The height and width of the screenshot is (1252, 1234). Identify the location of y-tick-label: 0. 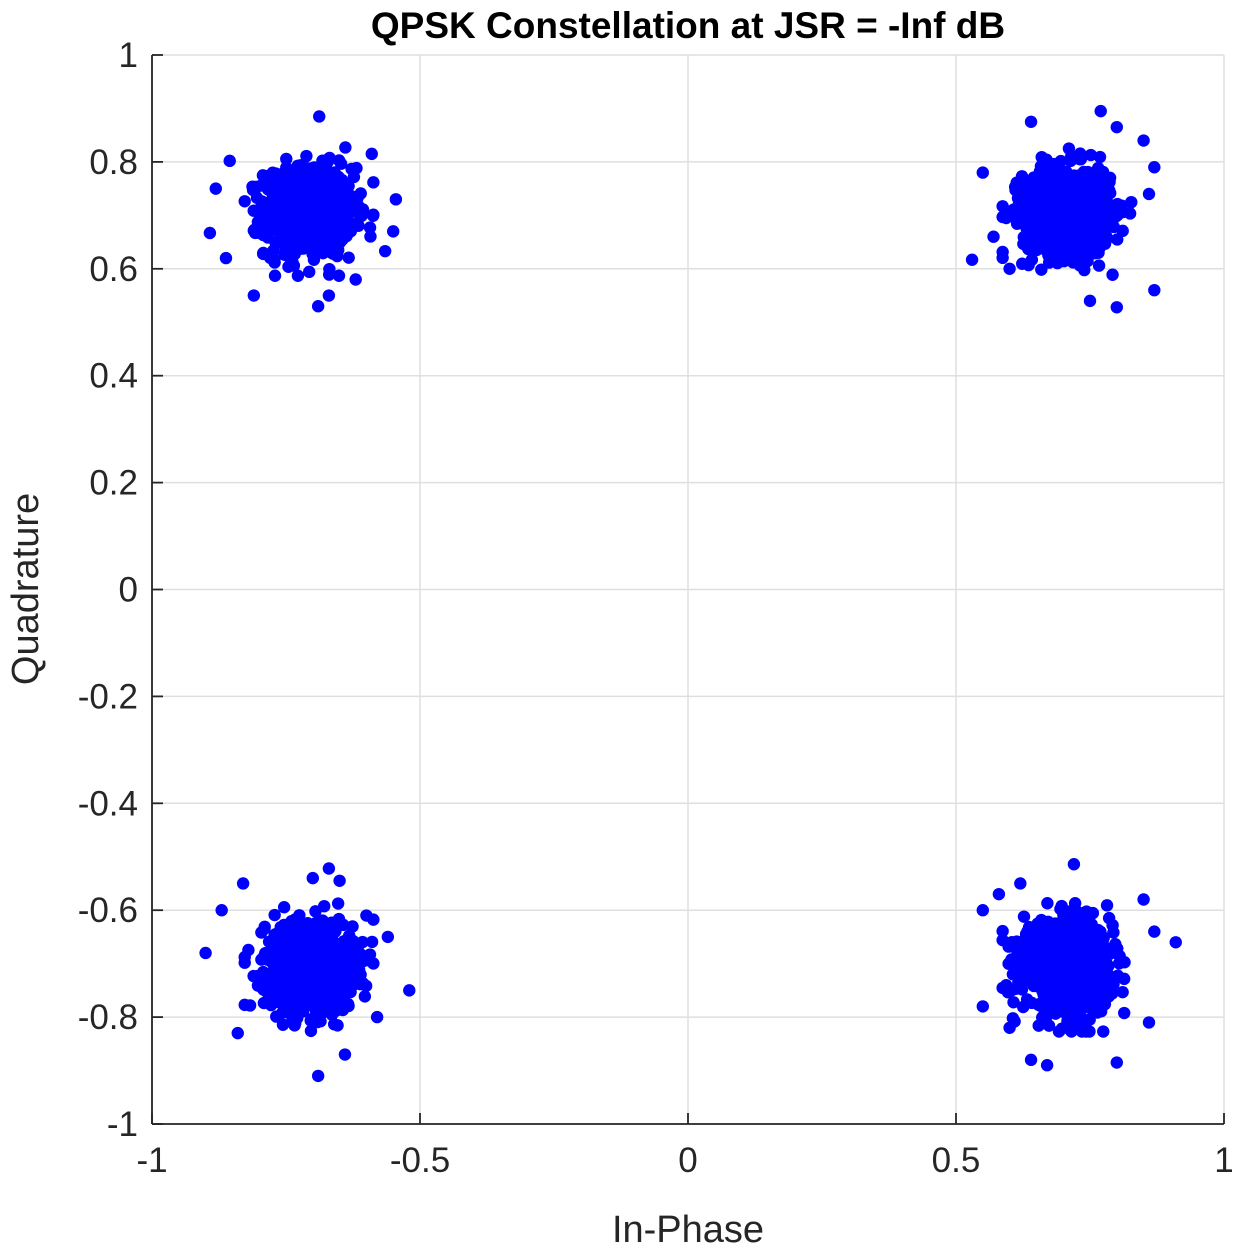
(128, 590).